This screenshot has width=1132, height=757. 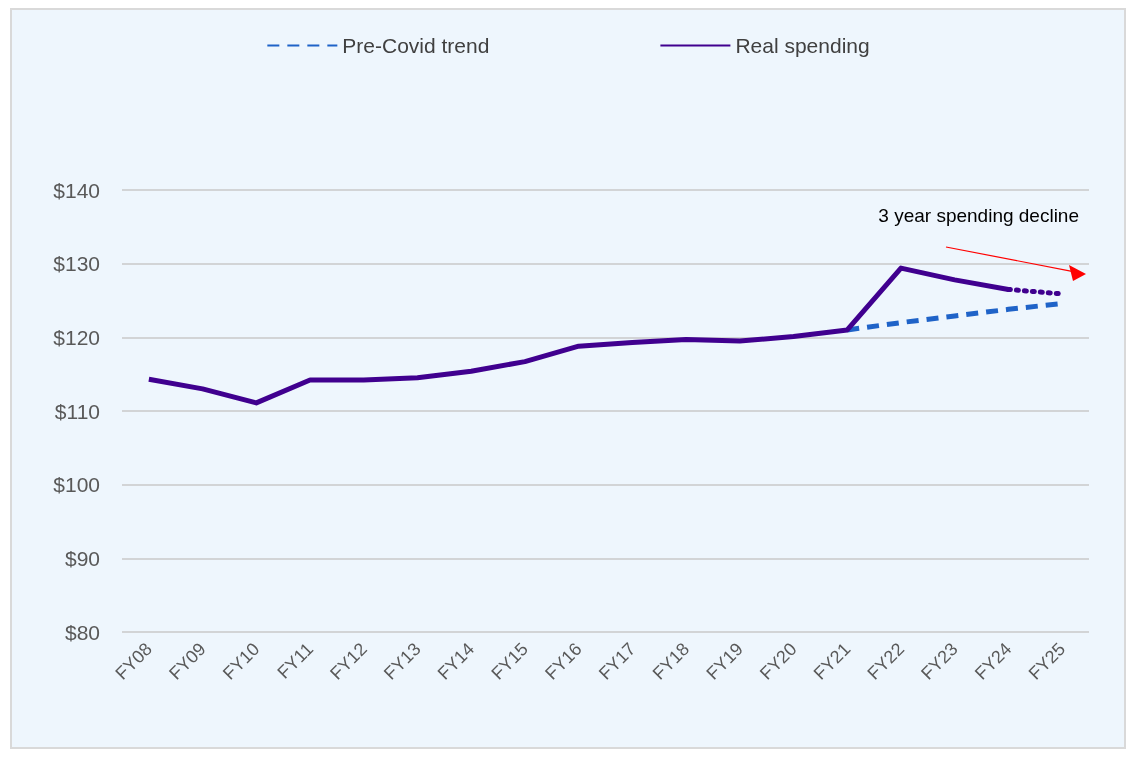 I want to click on y-tick-label: $80, so click(x=82, y=632).